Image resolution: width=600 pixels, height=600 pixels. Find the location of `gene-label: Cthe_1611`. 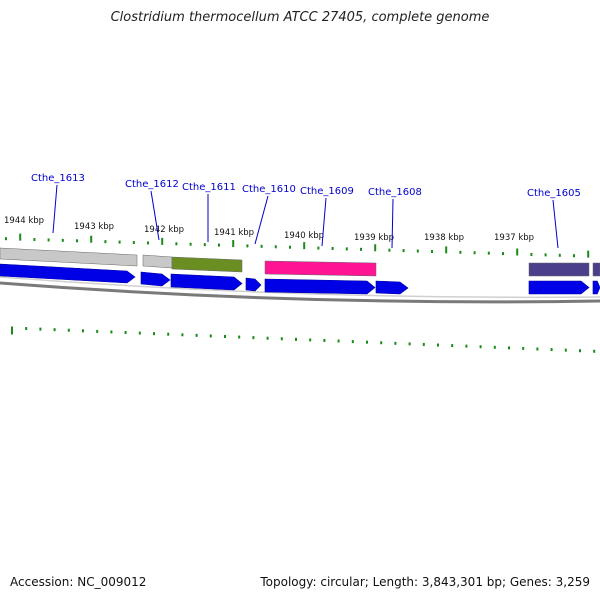

gene-label: Cthe_1611 is located at coordinates (209, 187).